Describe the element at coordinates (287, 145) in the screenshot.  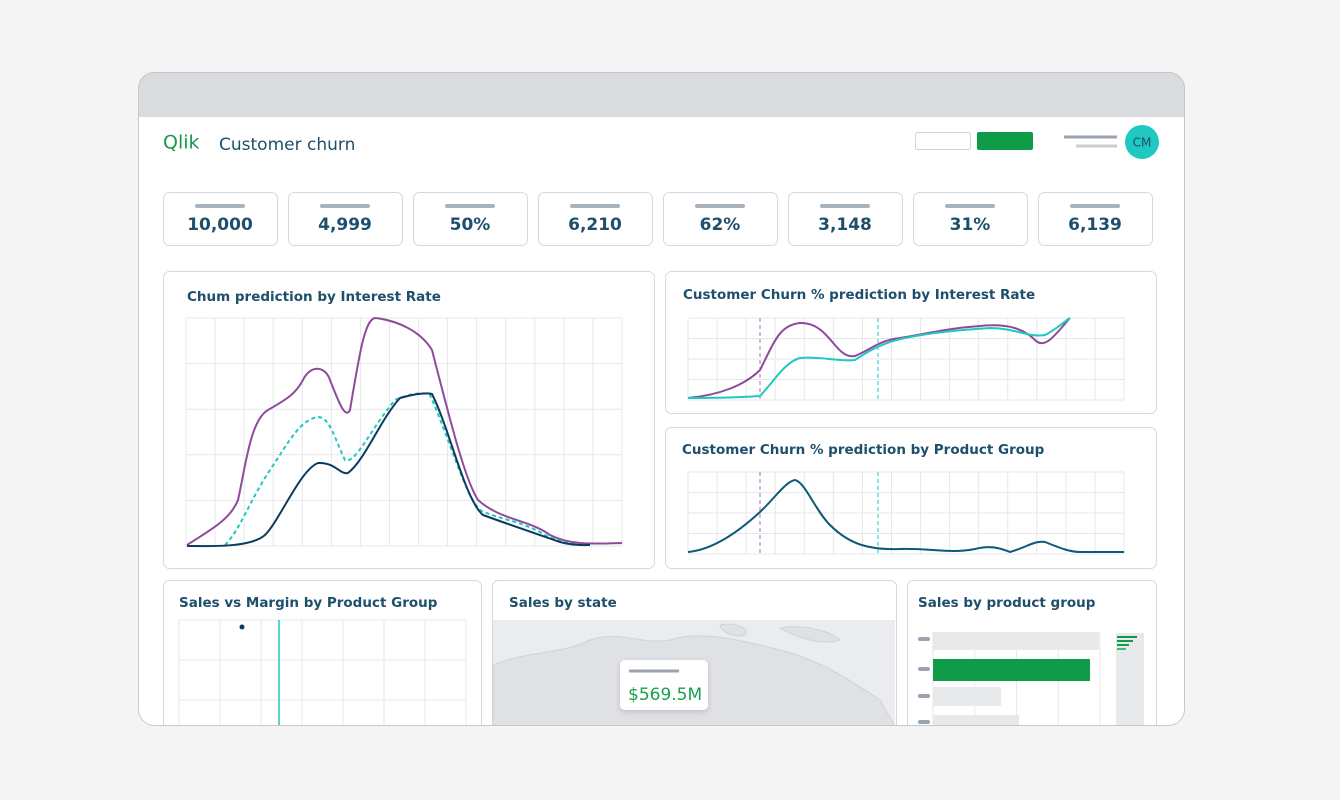
I see `app-title: Customer churn` at that location.